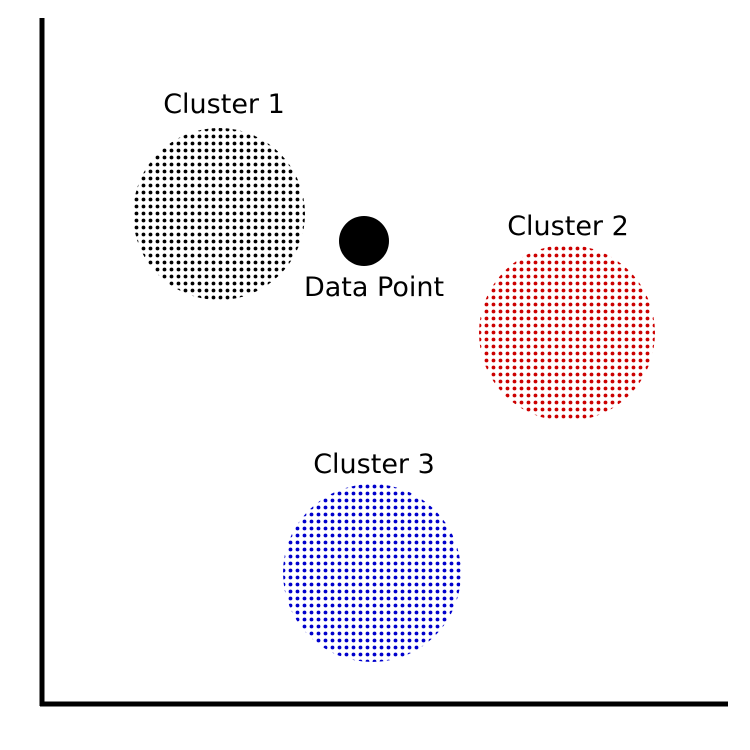 The height and width of the screenshot is (750, 750). I want to click on cluster-2: Cluster 2, so click(567, 316).